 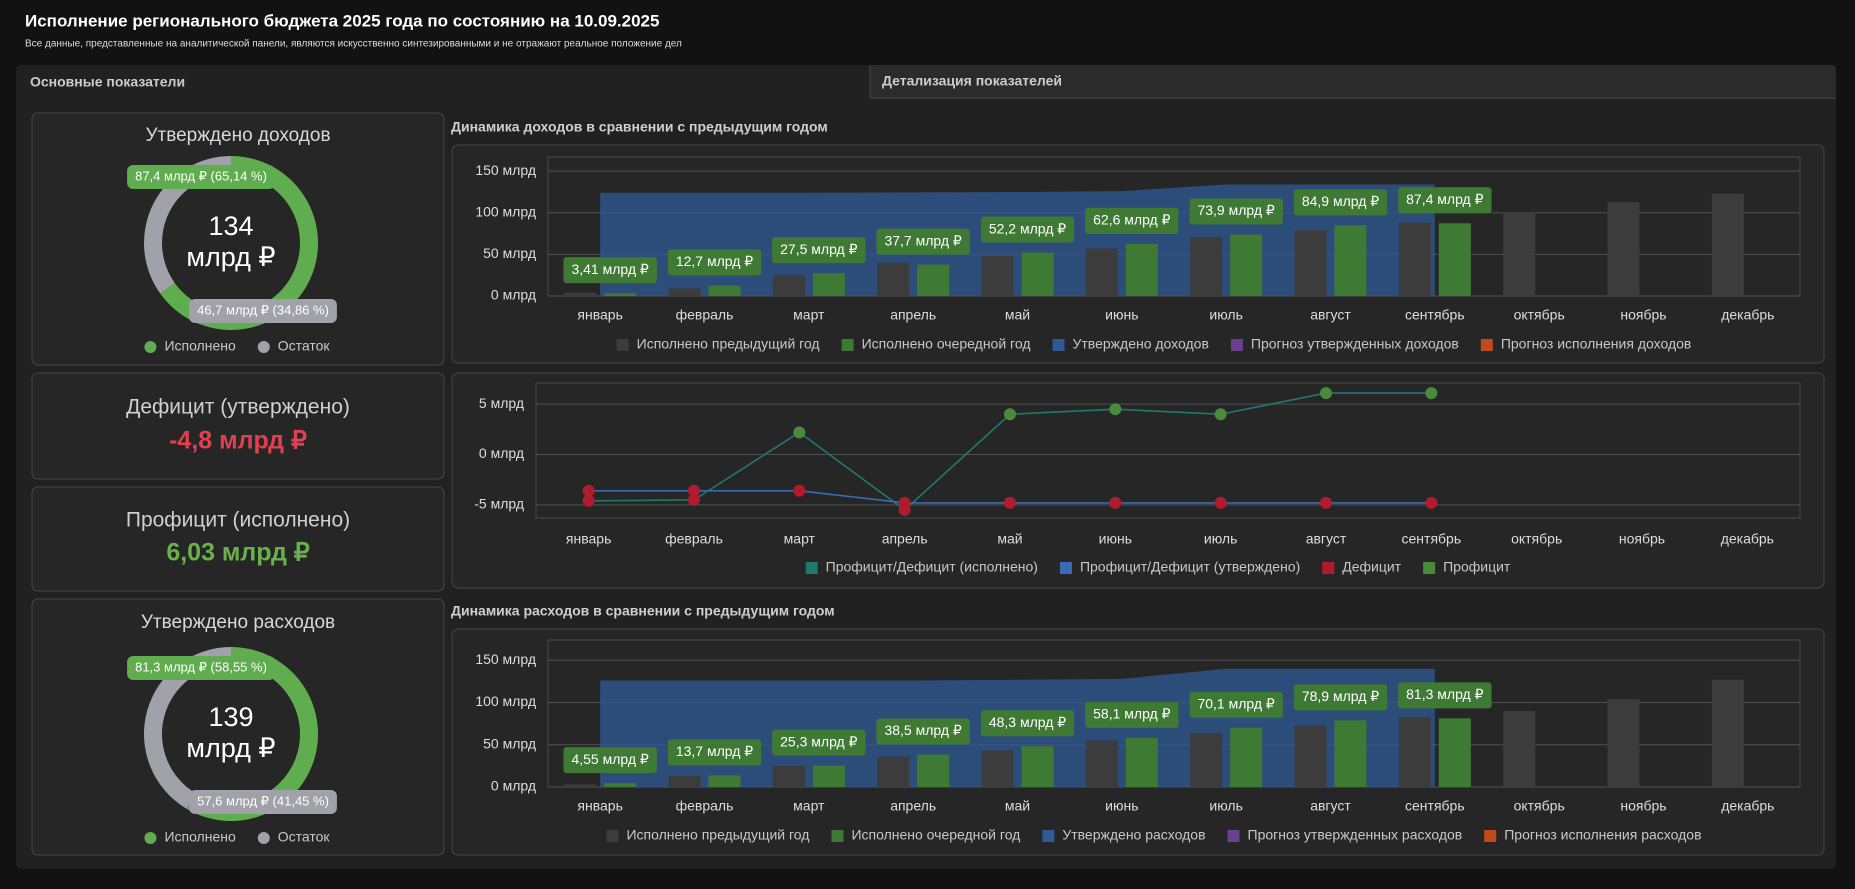 I want to click on label-text: 37,7 млрд ₽, so click(x=922, y=240).